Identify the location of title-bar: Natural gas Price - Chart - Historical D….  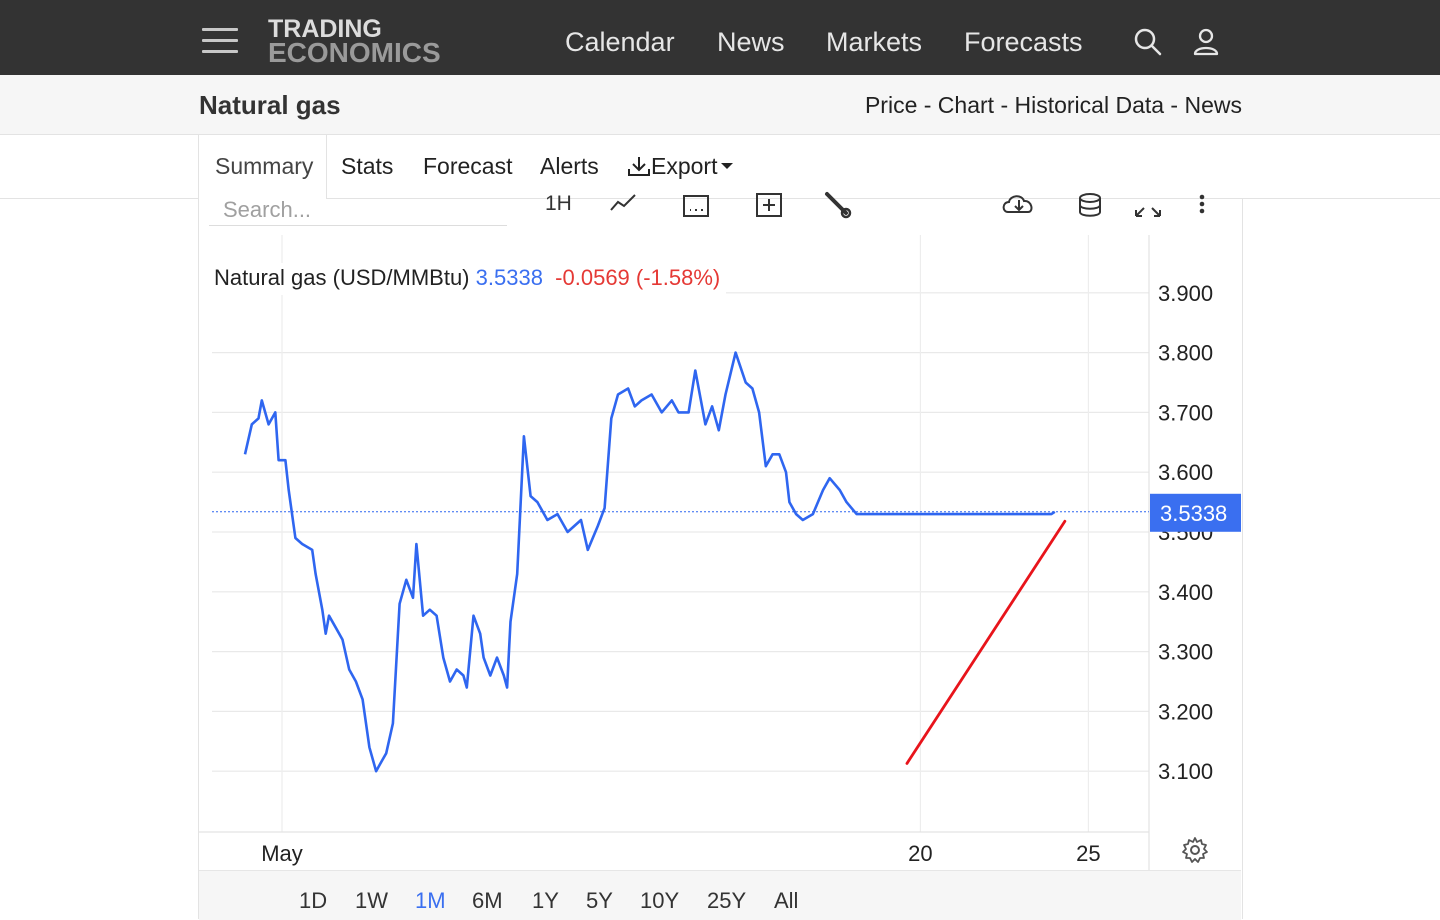
(720, 105).